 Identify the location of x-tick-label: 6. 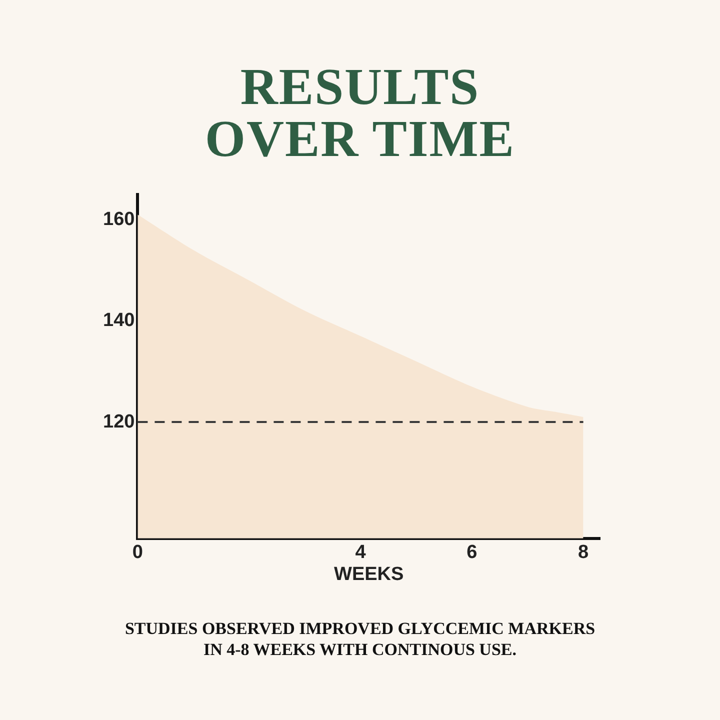
(472, 553).